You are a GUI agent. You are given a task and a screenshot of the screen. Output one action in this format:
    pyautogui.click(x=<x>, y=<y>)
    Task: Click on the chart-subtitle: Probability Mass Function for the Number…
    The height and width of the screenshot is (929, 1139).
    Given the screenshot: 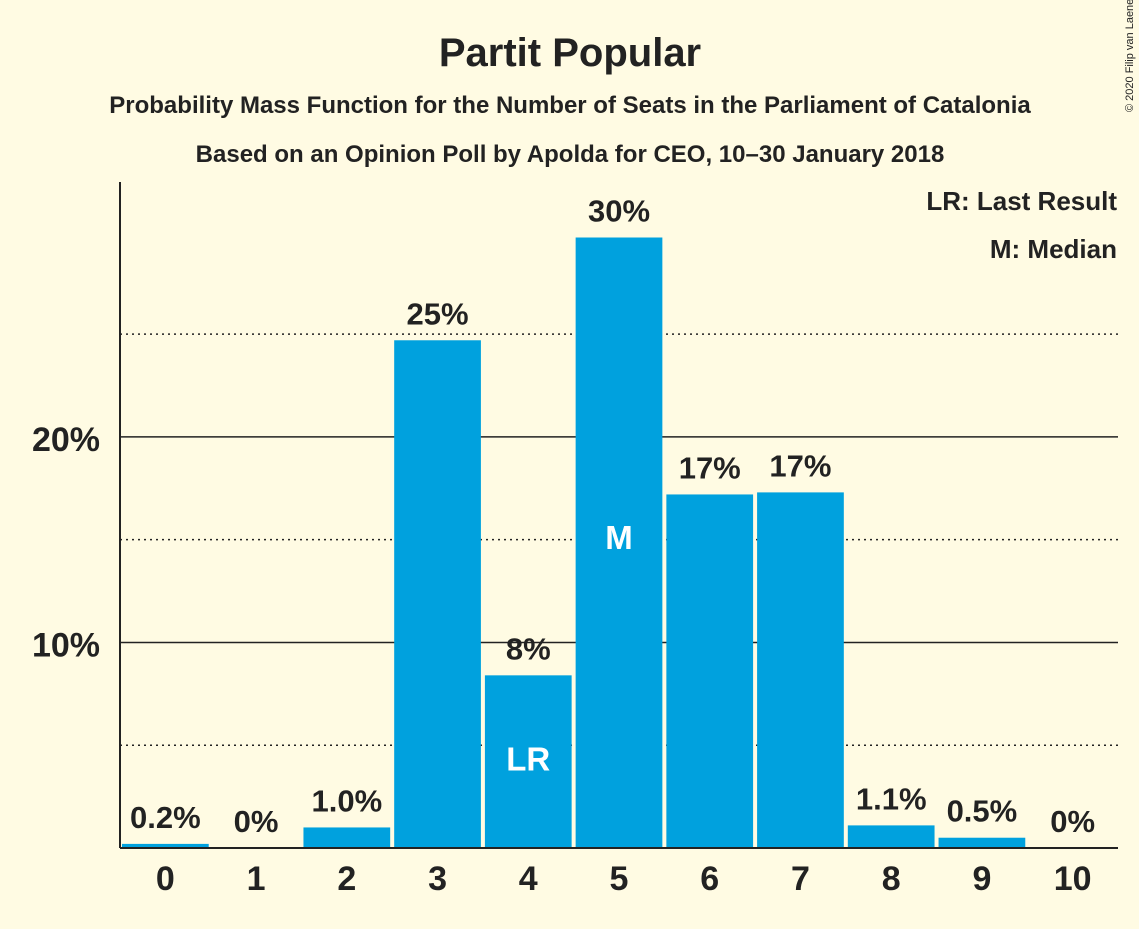 What is the action you would take?
    pyautogui.click(x=570, y=105)
    